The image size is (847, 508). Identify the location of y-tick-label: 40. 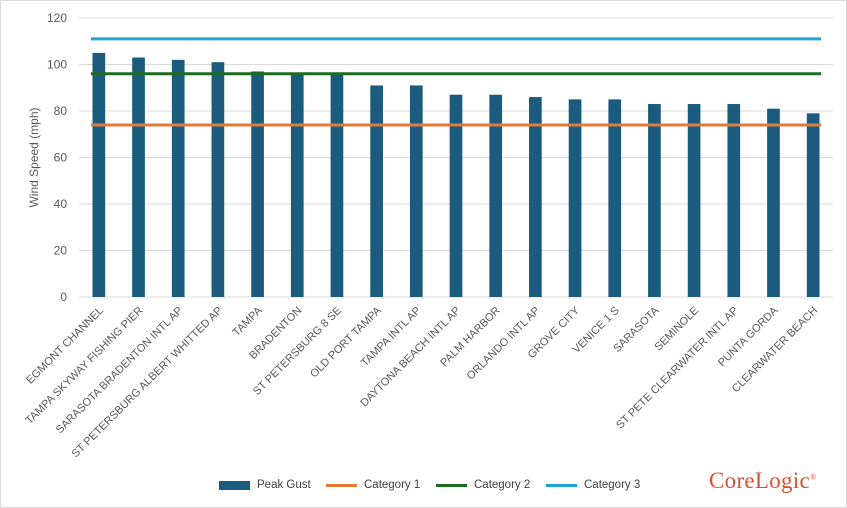
(61, 204).